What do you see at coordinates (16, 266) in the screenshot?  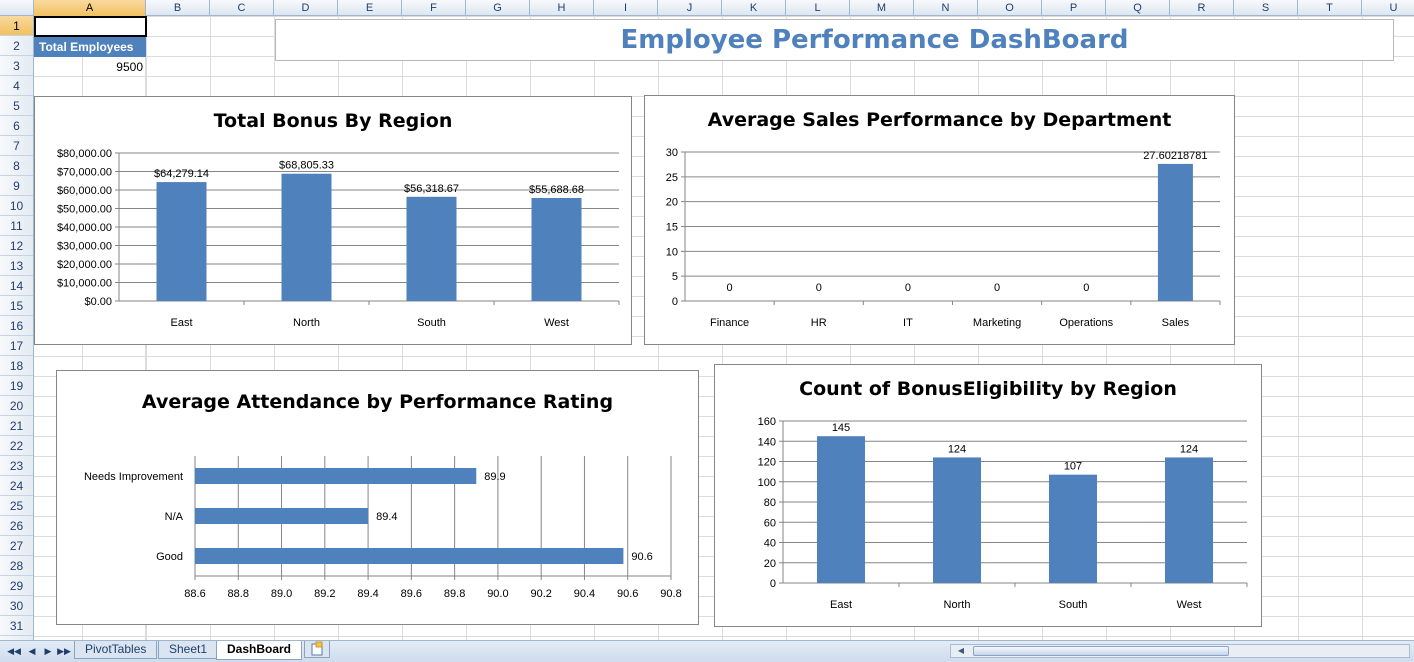 I see `row-header-13: 13` at bounding box center [16, 266].